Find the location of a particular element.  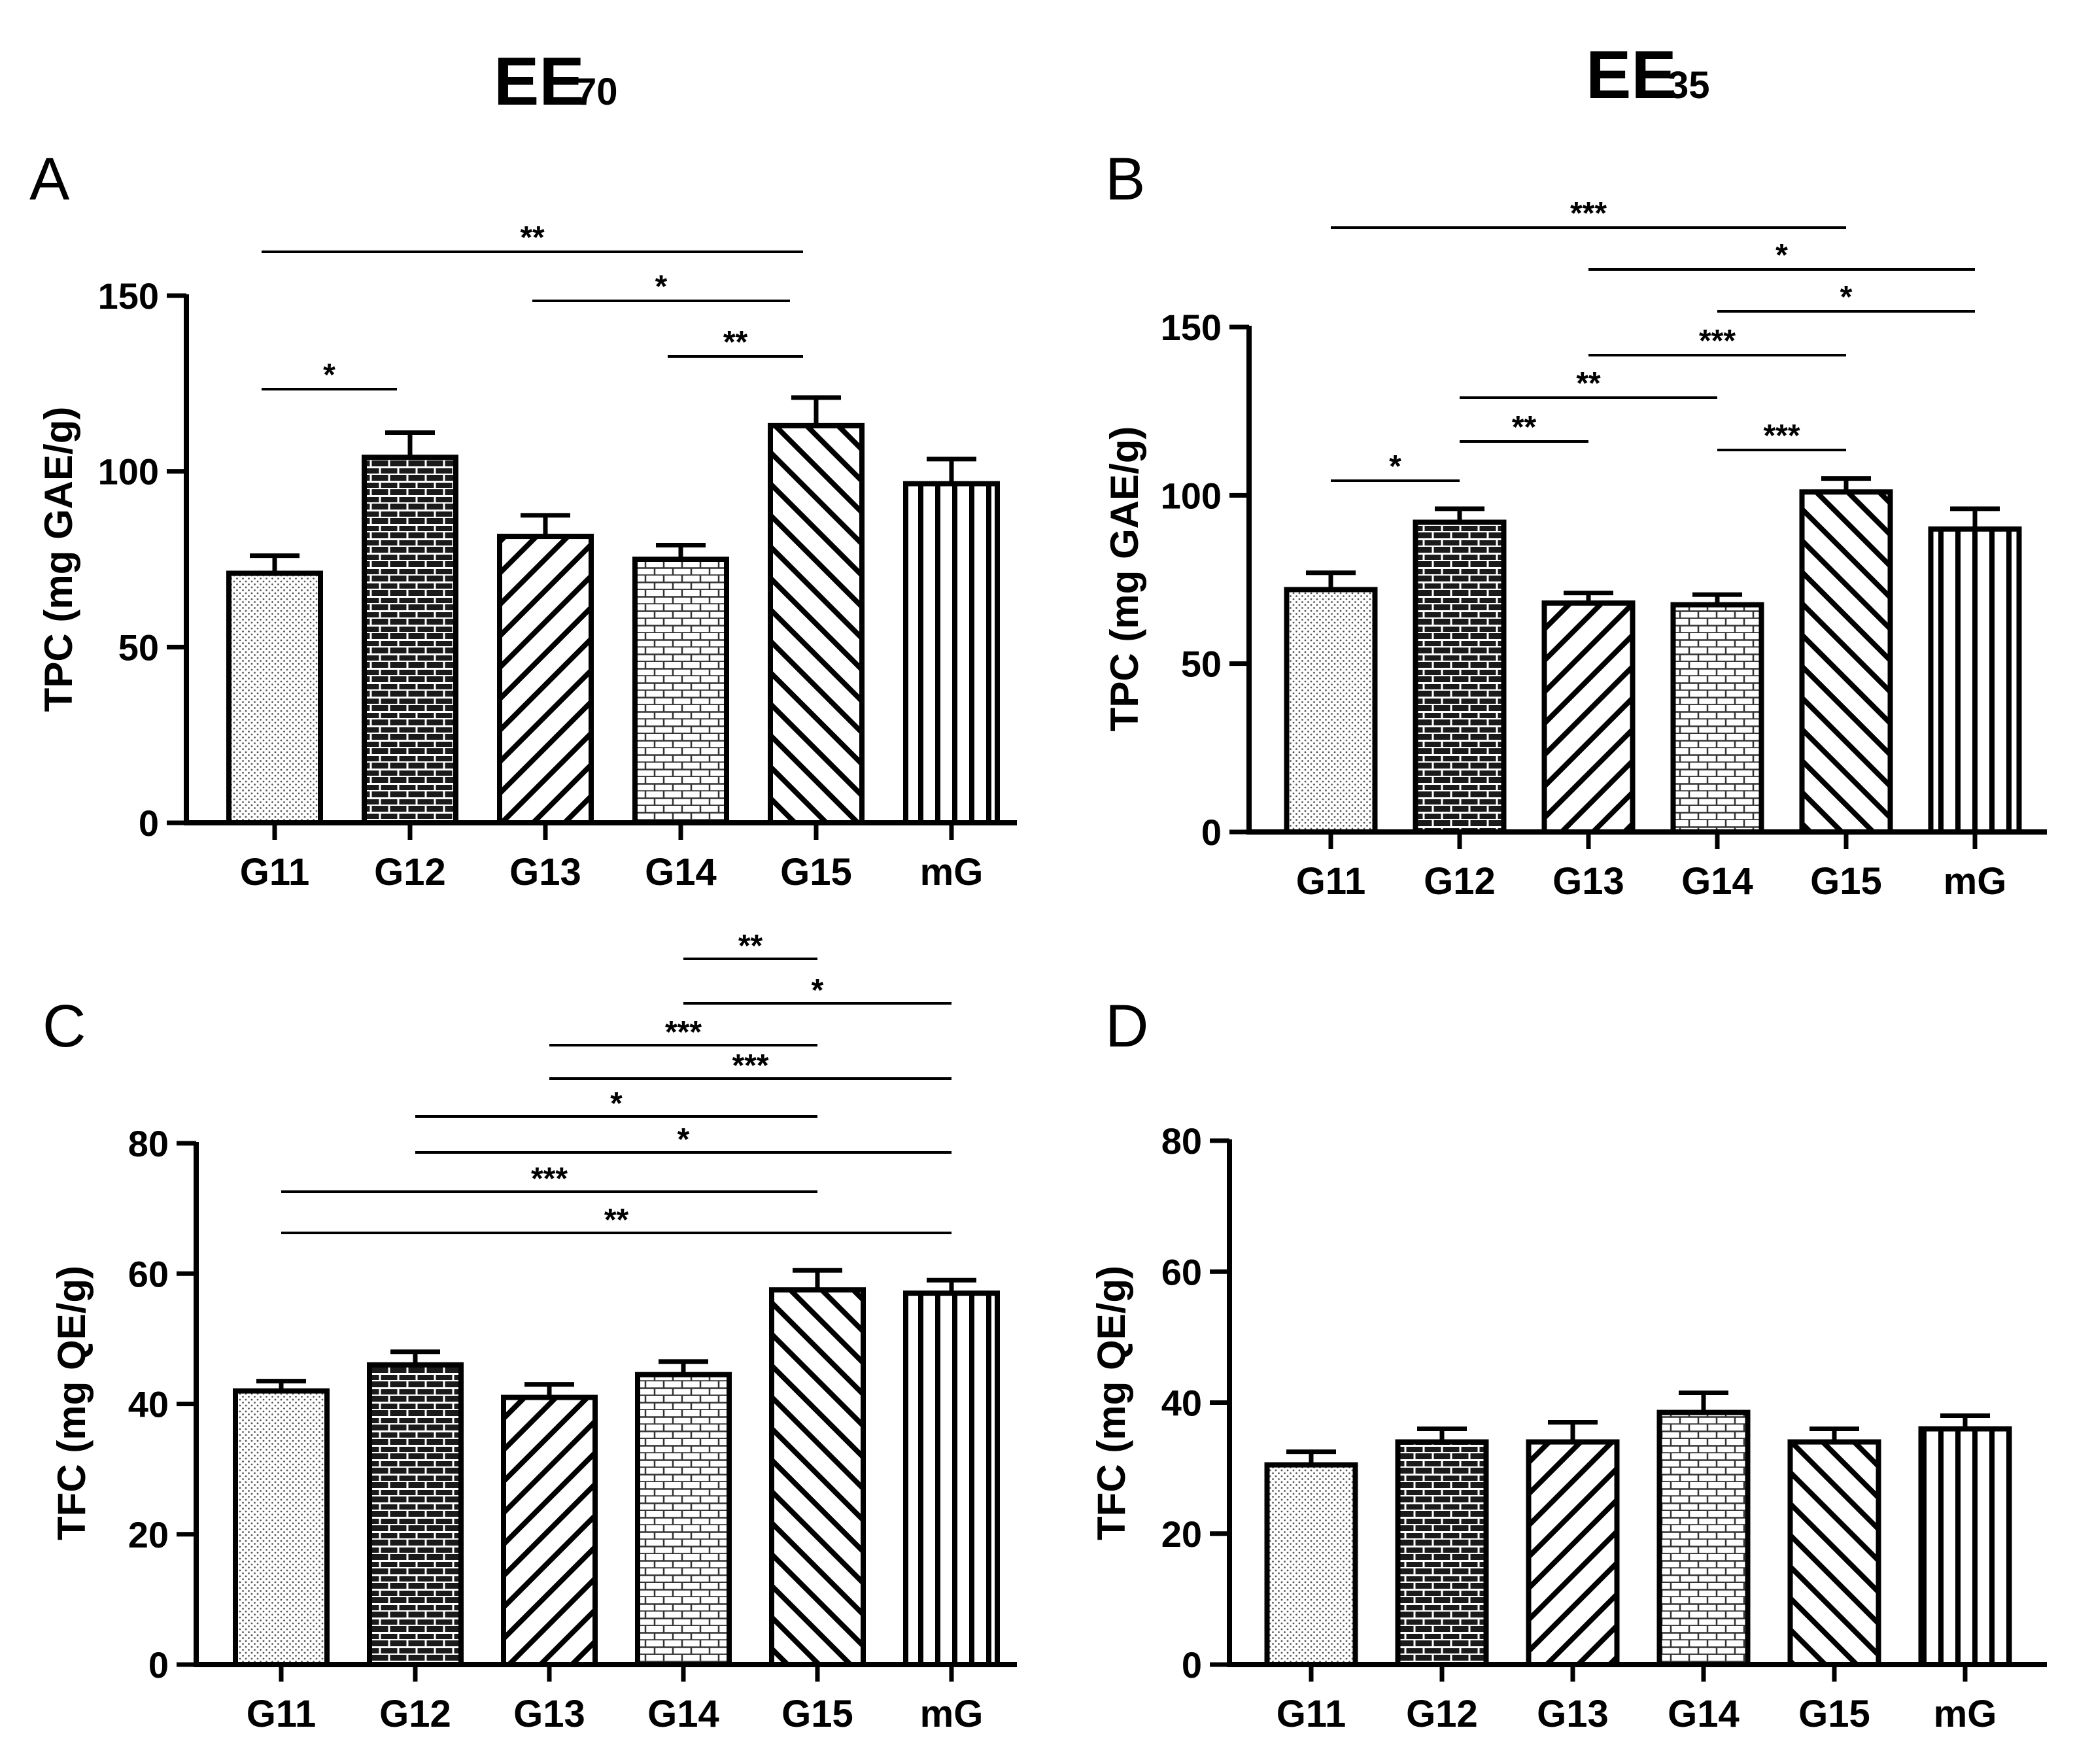

panel-label: A is located at coordinates (49, 180).